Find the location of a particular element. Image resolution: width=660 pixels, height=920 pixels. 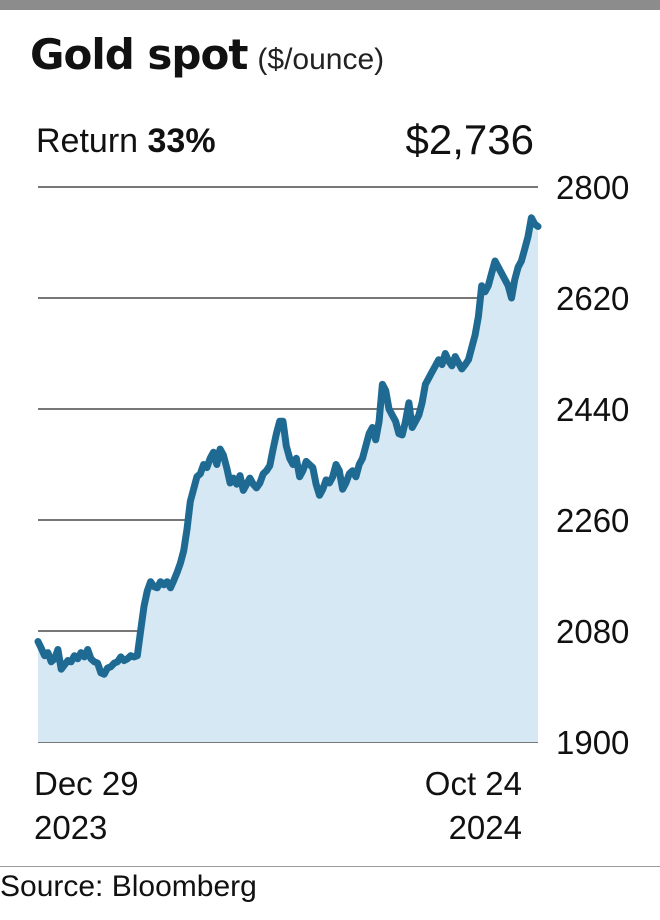

unit-label: ($/ounce) is located at coordinates (321, 59).